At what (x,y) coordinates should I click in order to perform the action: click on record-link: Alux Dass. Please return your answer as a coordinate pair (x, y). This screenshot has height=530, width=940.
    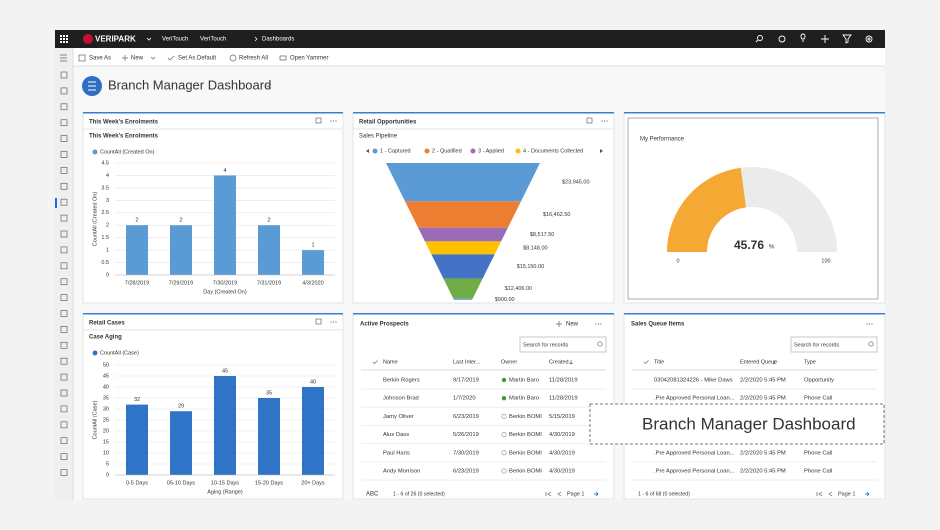
    Looking at the image, I should click on (396, 435).